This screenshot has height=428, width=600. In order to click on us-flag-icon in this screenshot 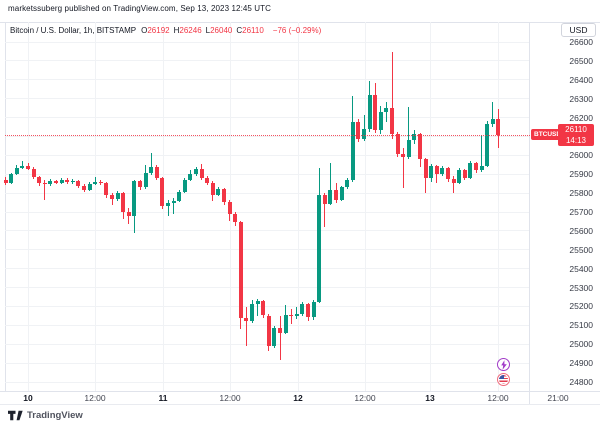, I will do `click(503, 379)`.